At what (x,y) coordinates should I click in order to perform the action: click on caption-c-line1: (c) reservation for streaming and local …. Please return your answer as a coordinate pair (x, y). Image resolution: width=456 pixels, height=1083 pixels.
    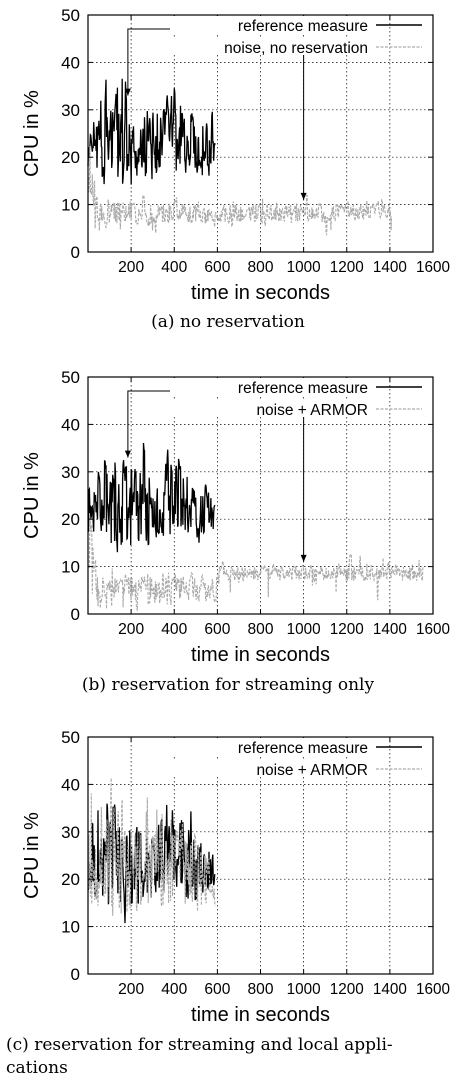
    Looking at the image, I should click on (199, 1045).